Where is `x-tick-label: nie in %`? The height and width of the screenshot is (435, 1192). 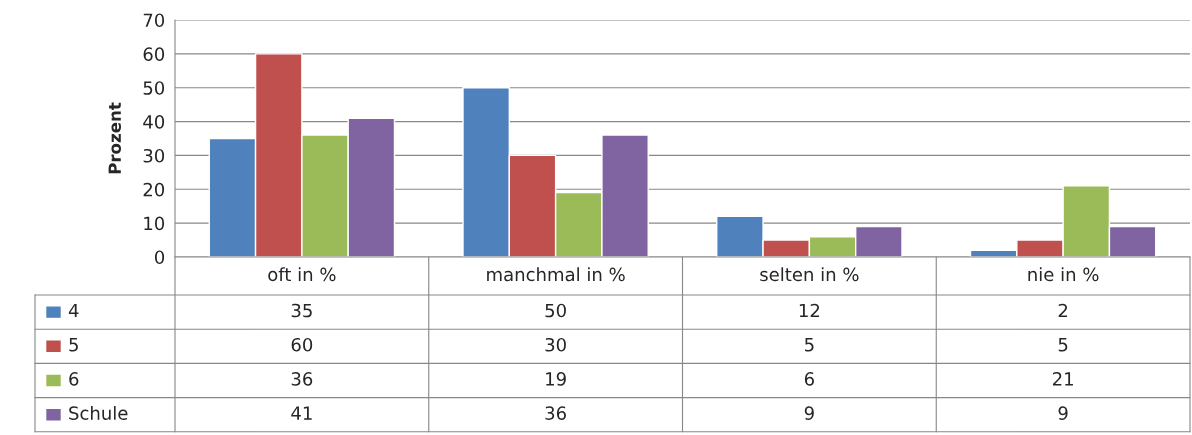
x-tick-label: nie in % is located at coordinates (1063, 274).